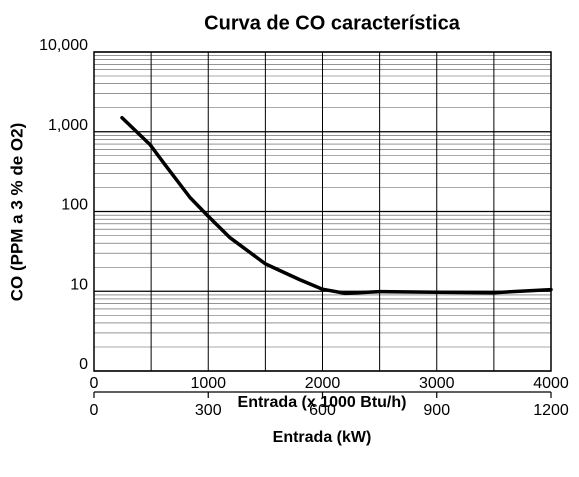 This screenshot has height=477, width=579. What do you see at coordinates (332, 23) in the screenshot?
I see `chart-title: Curva de CO característica` at bounding box center [332, 23].